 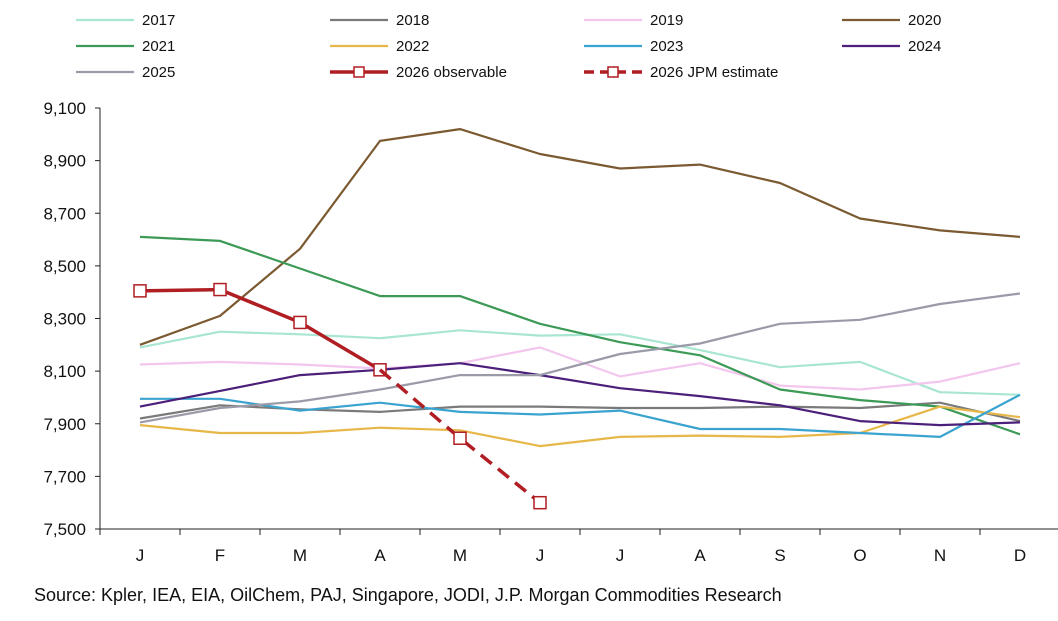 I want to click on x-tick-label: F, so click(x=220, y=555).